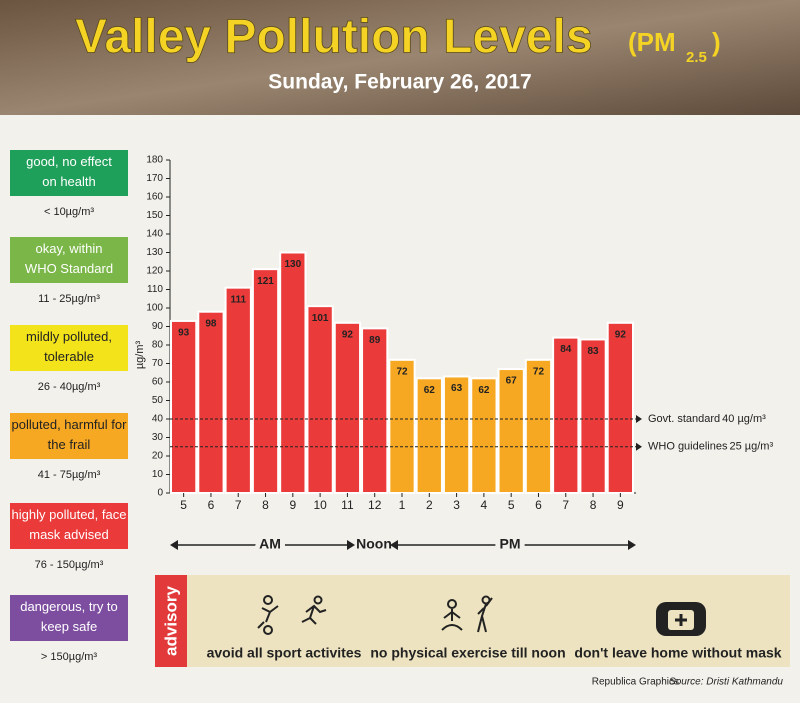 This screenshot has width=800, height=708. Describe the element at coordinates (154, 308) in the screenshot. I see `y-tick-label: 100` at that location.